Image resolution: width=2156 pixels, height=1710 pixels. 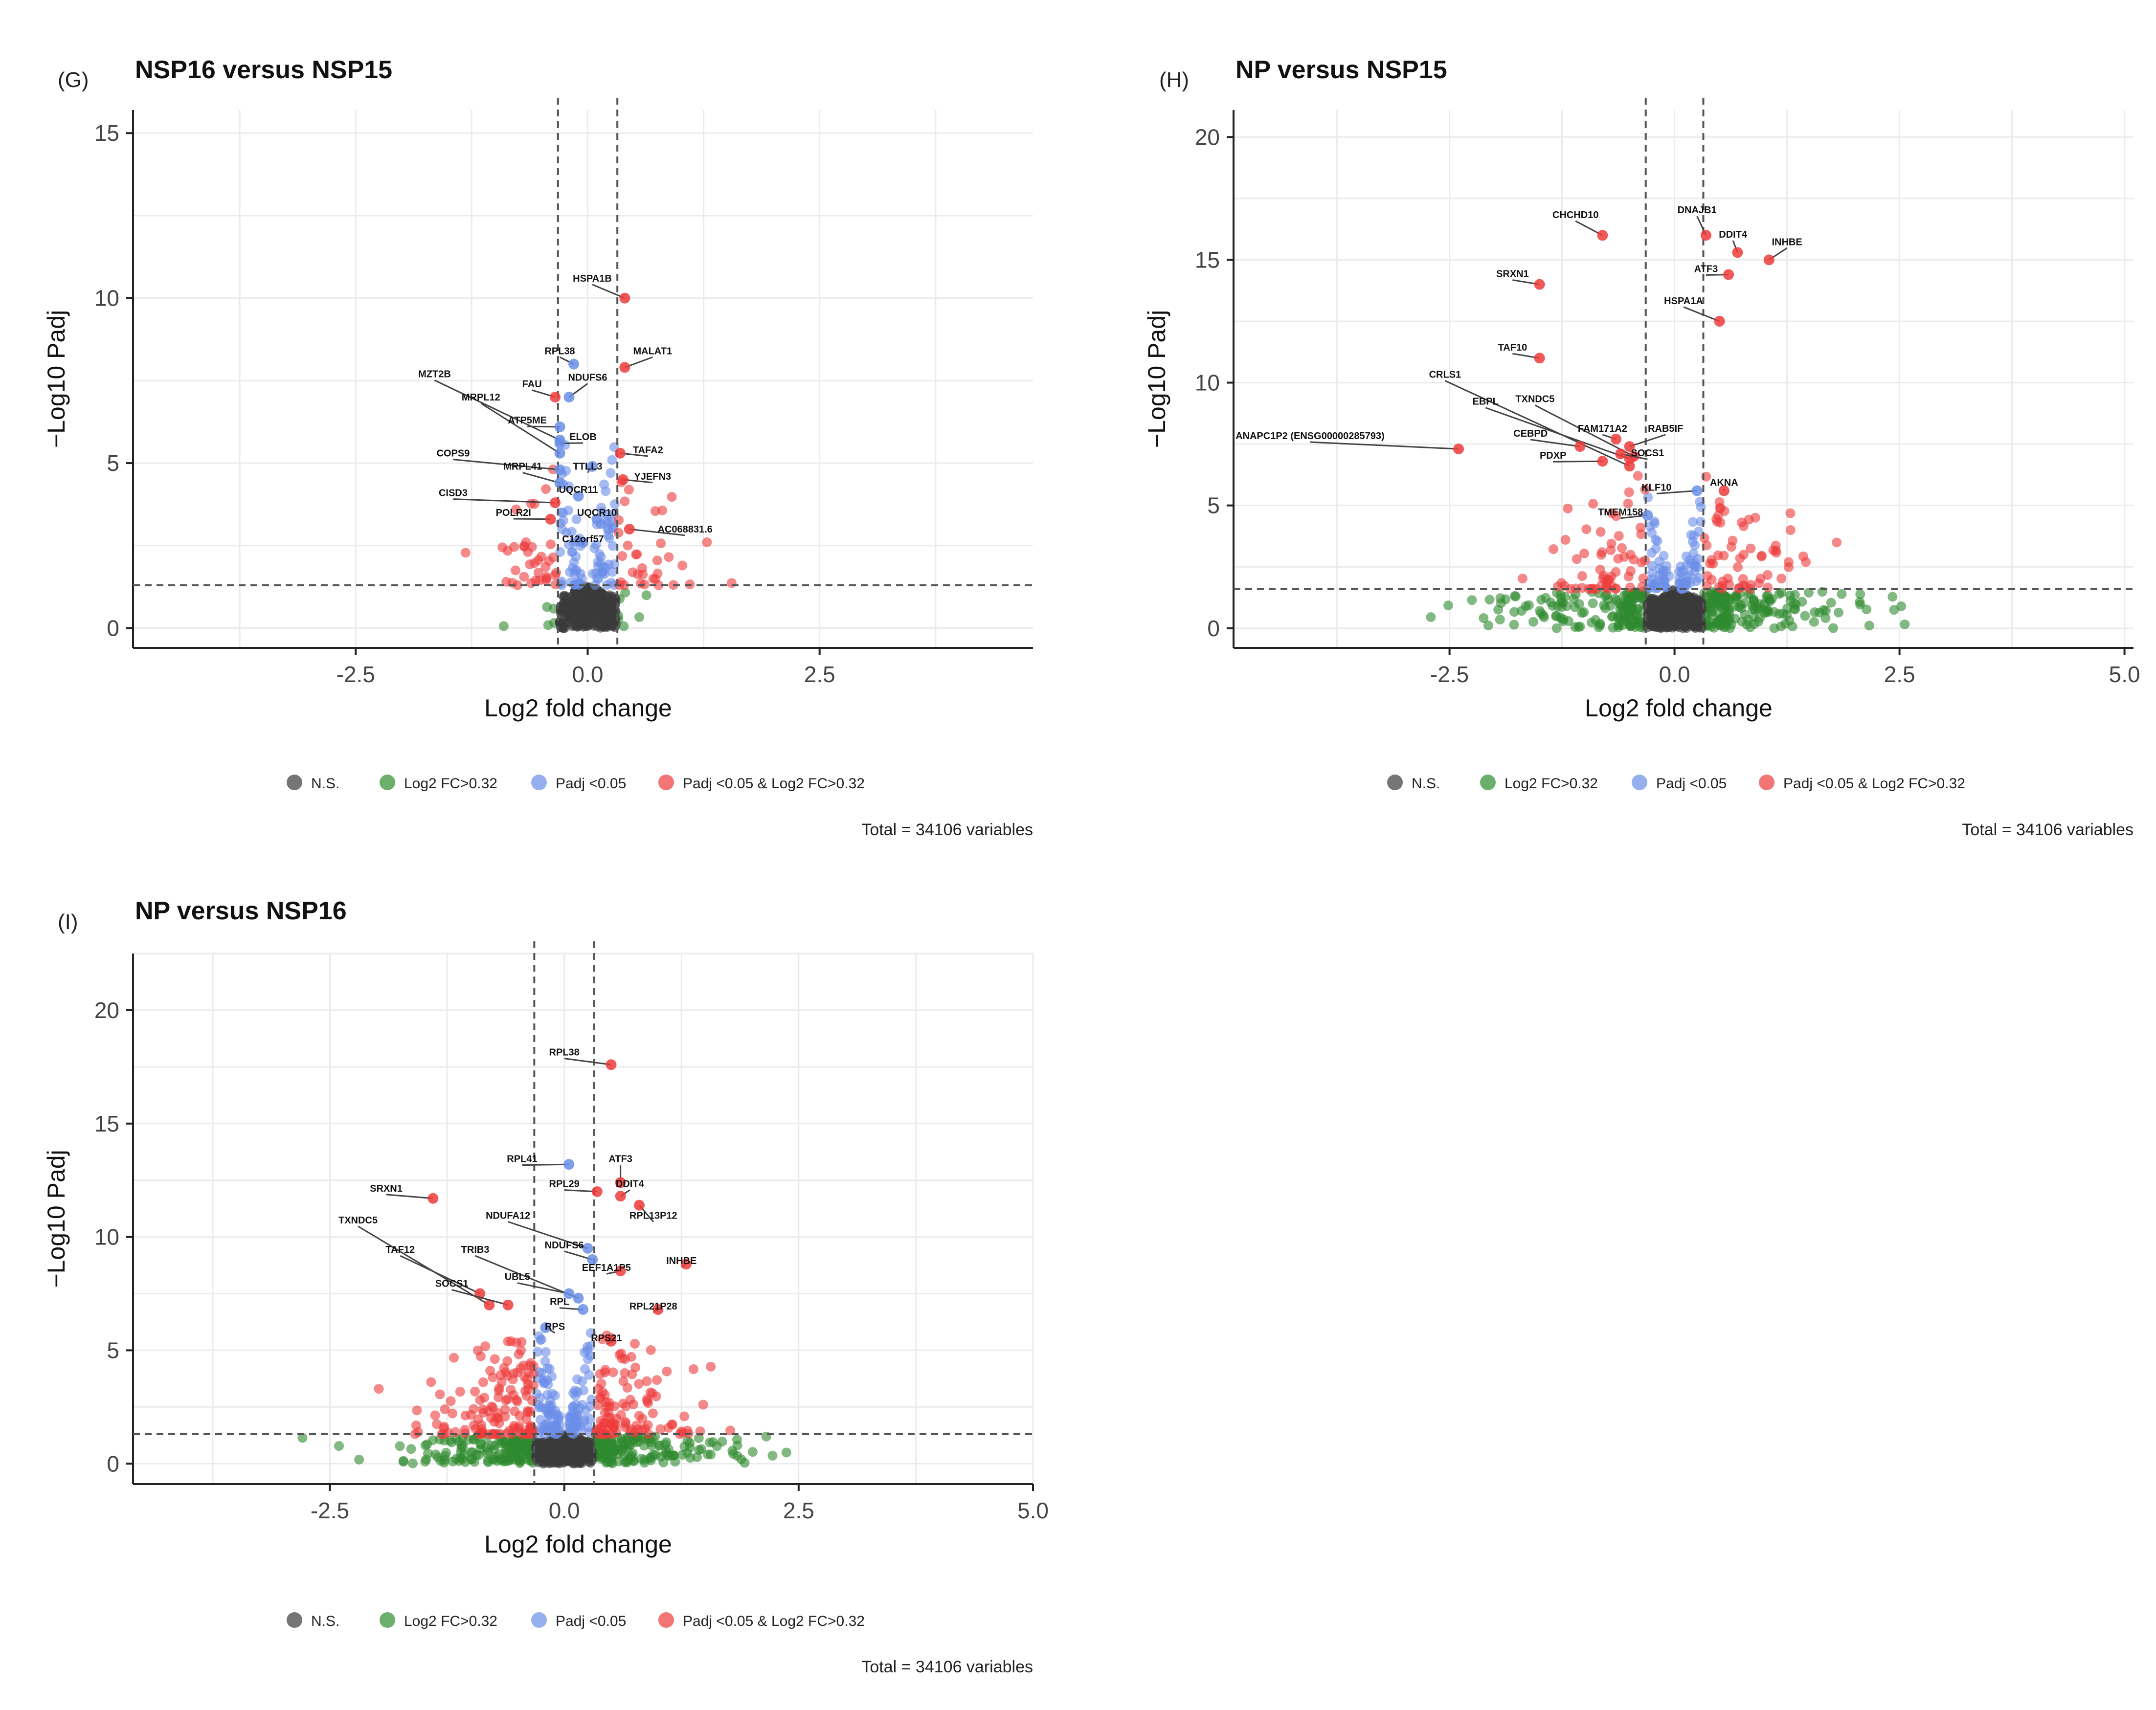 I want to click on gene-label: DDIT4, so click(x=1733, y=235).